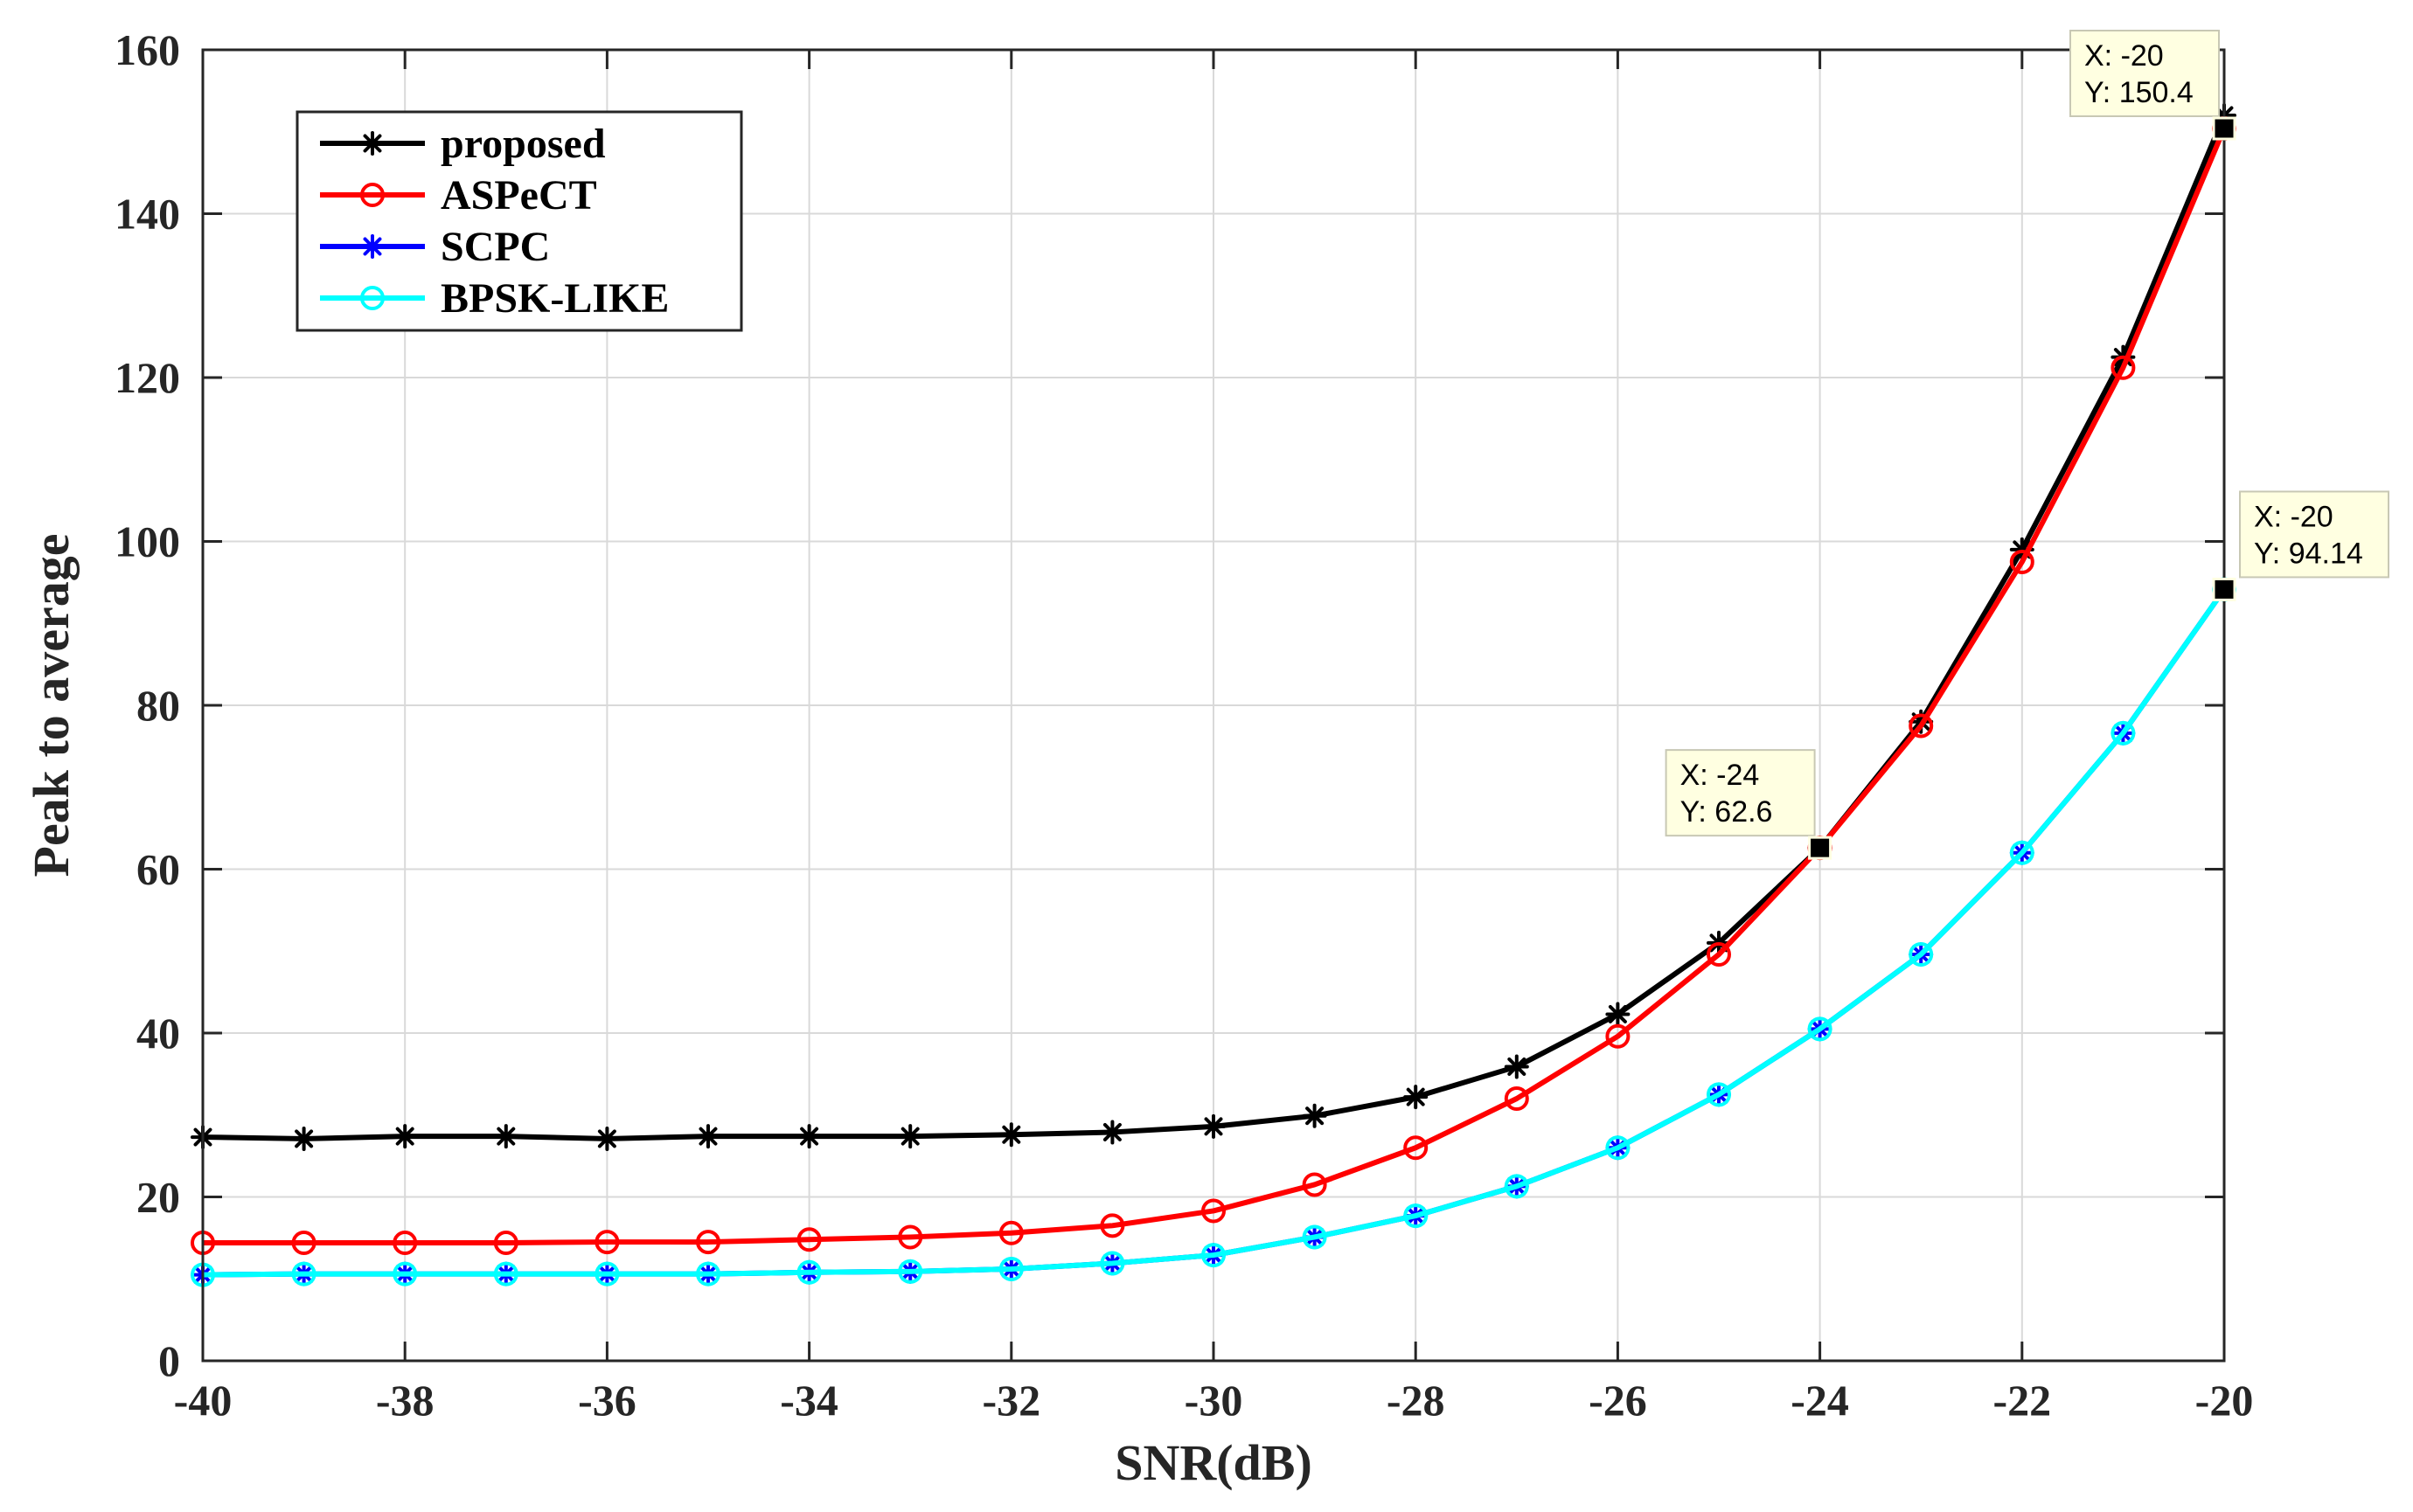 This screenshot has width=2413, height=1512. Describe the element at coordinates (435, 247) in the screenshot. I see `legend-item: SCPC` at that location.